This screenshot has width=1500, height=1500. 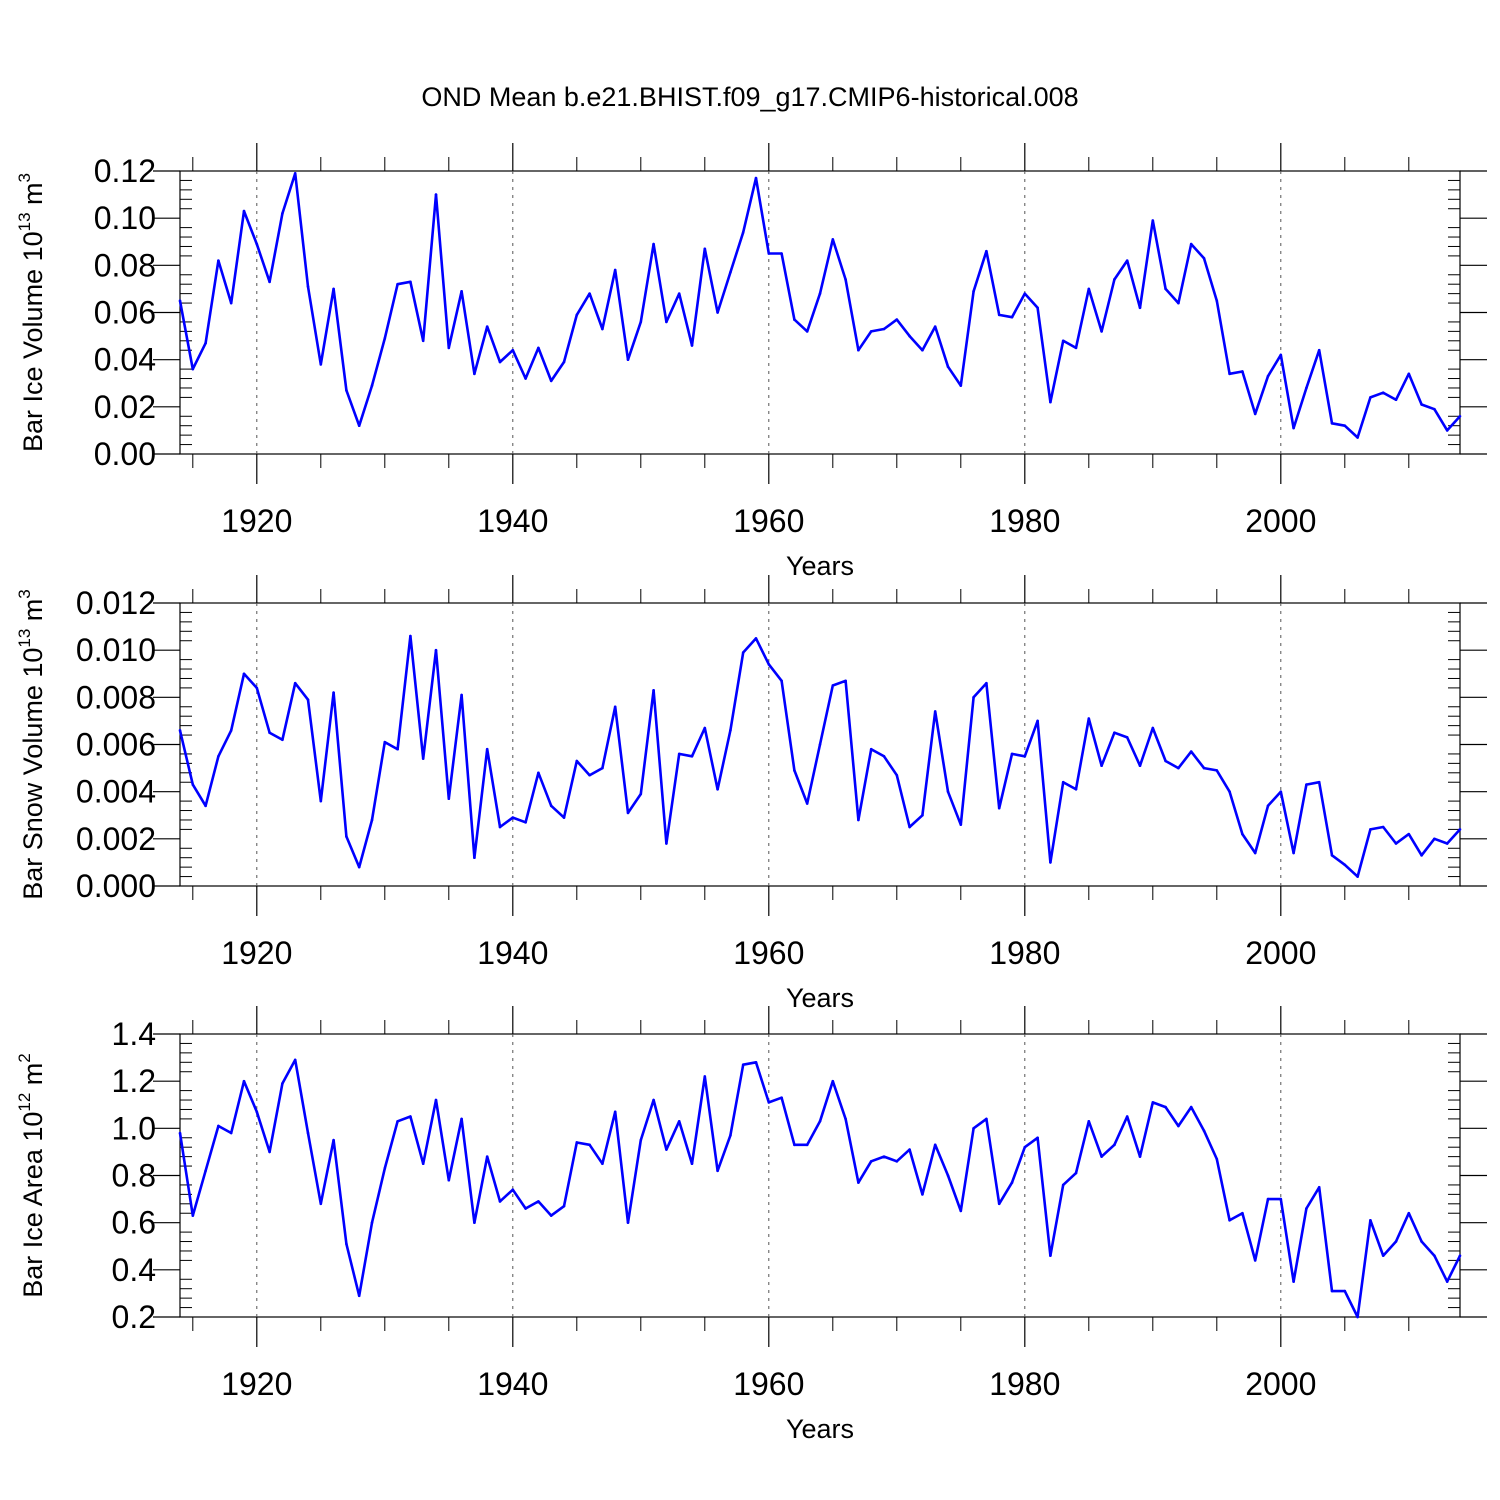 I want to click on ice-area-y-tick-label: 1.0, so click(x=134, y=1128).